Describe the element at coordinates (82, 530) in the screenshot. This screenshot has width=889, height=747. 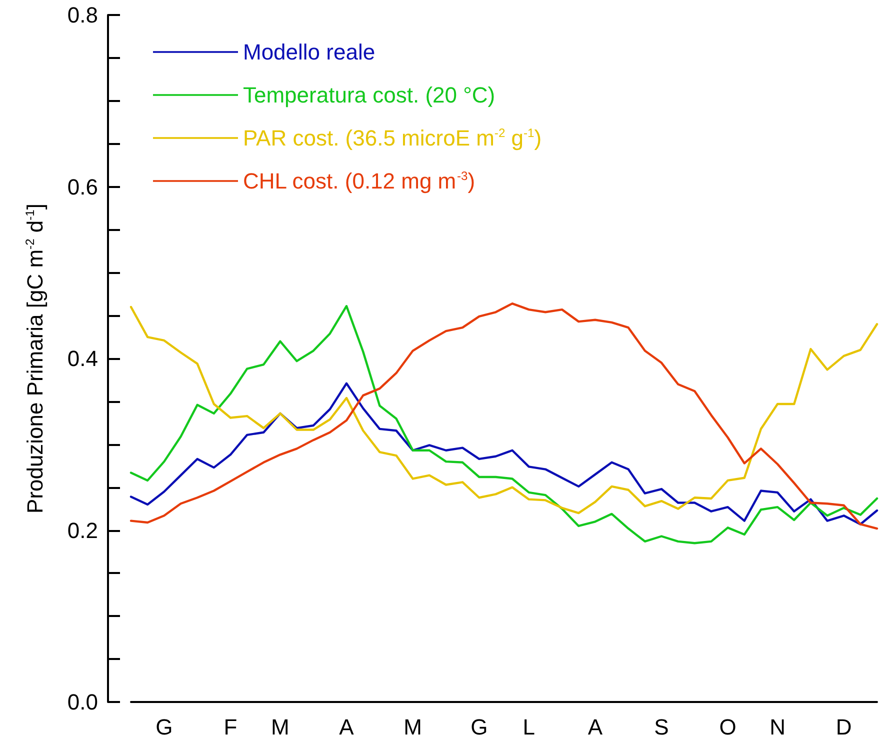
I see `y-tick-label: 0.2` at that location.